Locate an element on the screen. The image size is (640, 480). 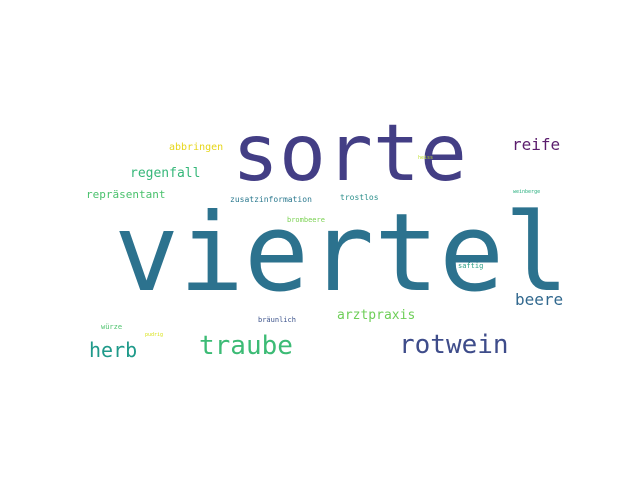
word-herb: herb is located at coordinates (113, 350).